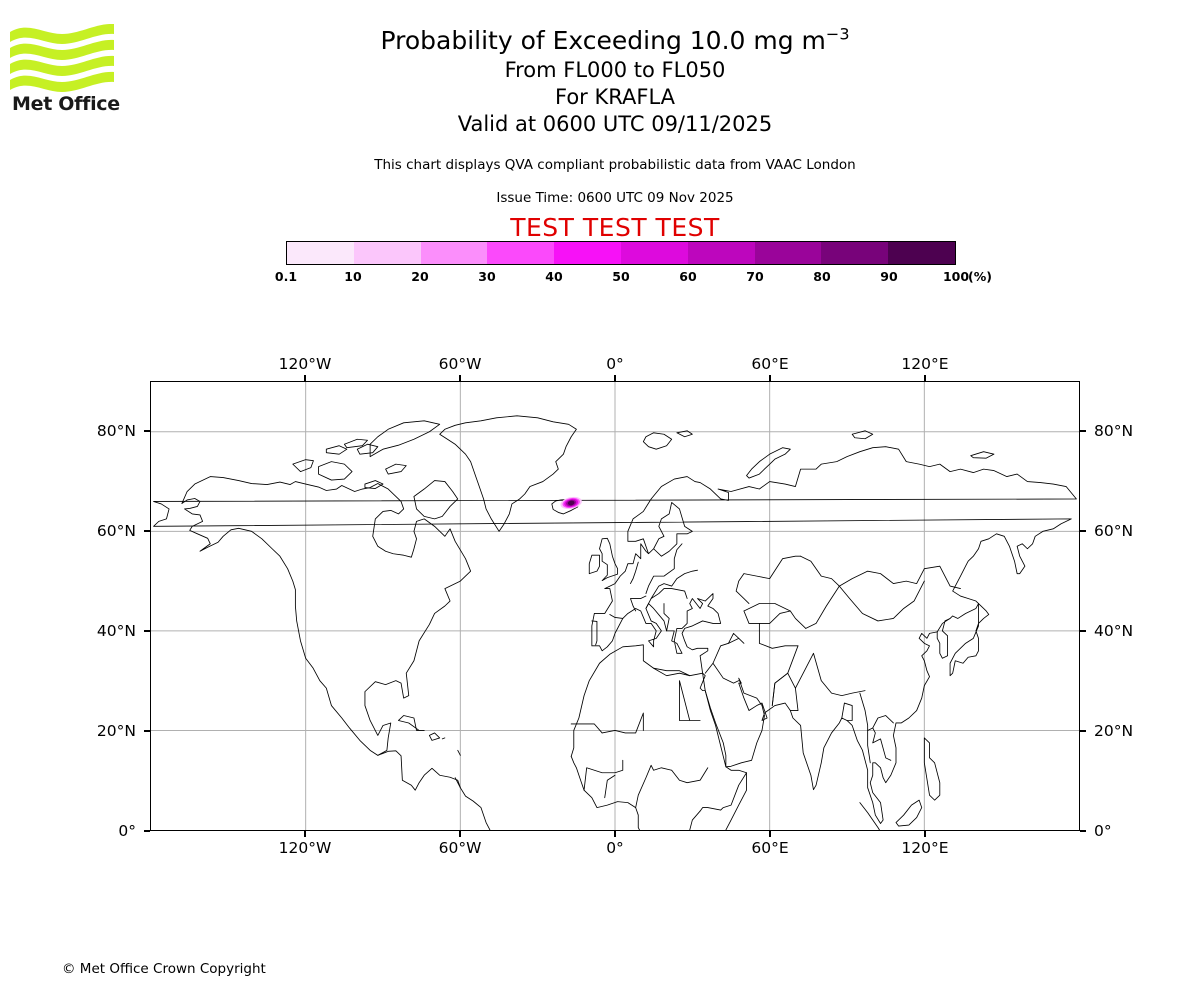 The image size is (1200, 1000). What do you see at coordinates (889, 276) in the screenshot?
I see `colorbar-tick-90: 90` at bounding box center [889, 276].